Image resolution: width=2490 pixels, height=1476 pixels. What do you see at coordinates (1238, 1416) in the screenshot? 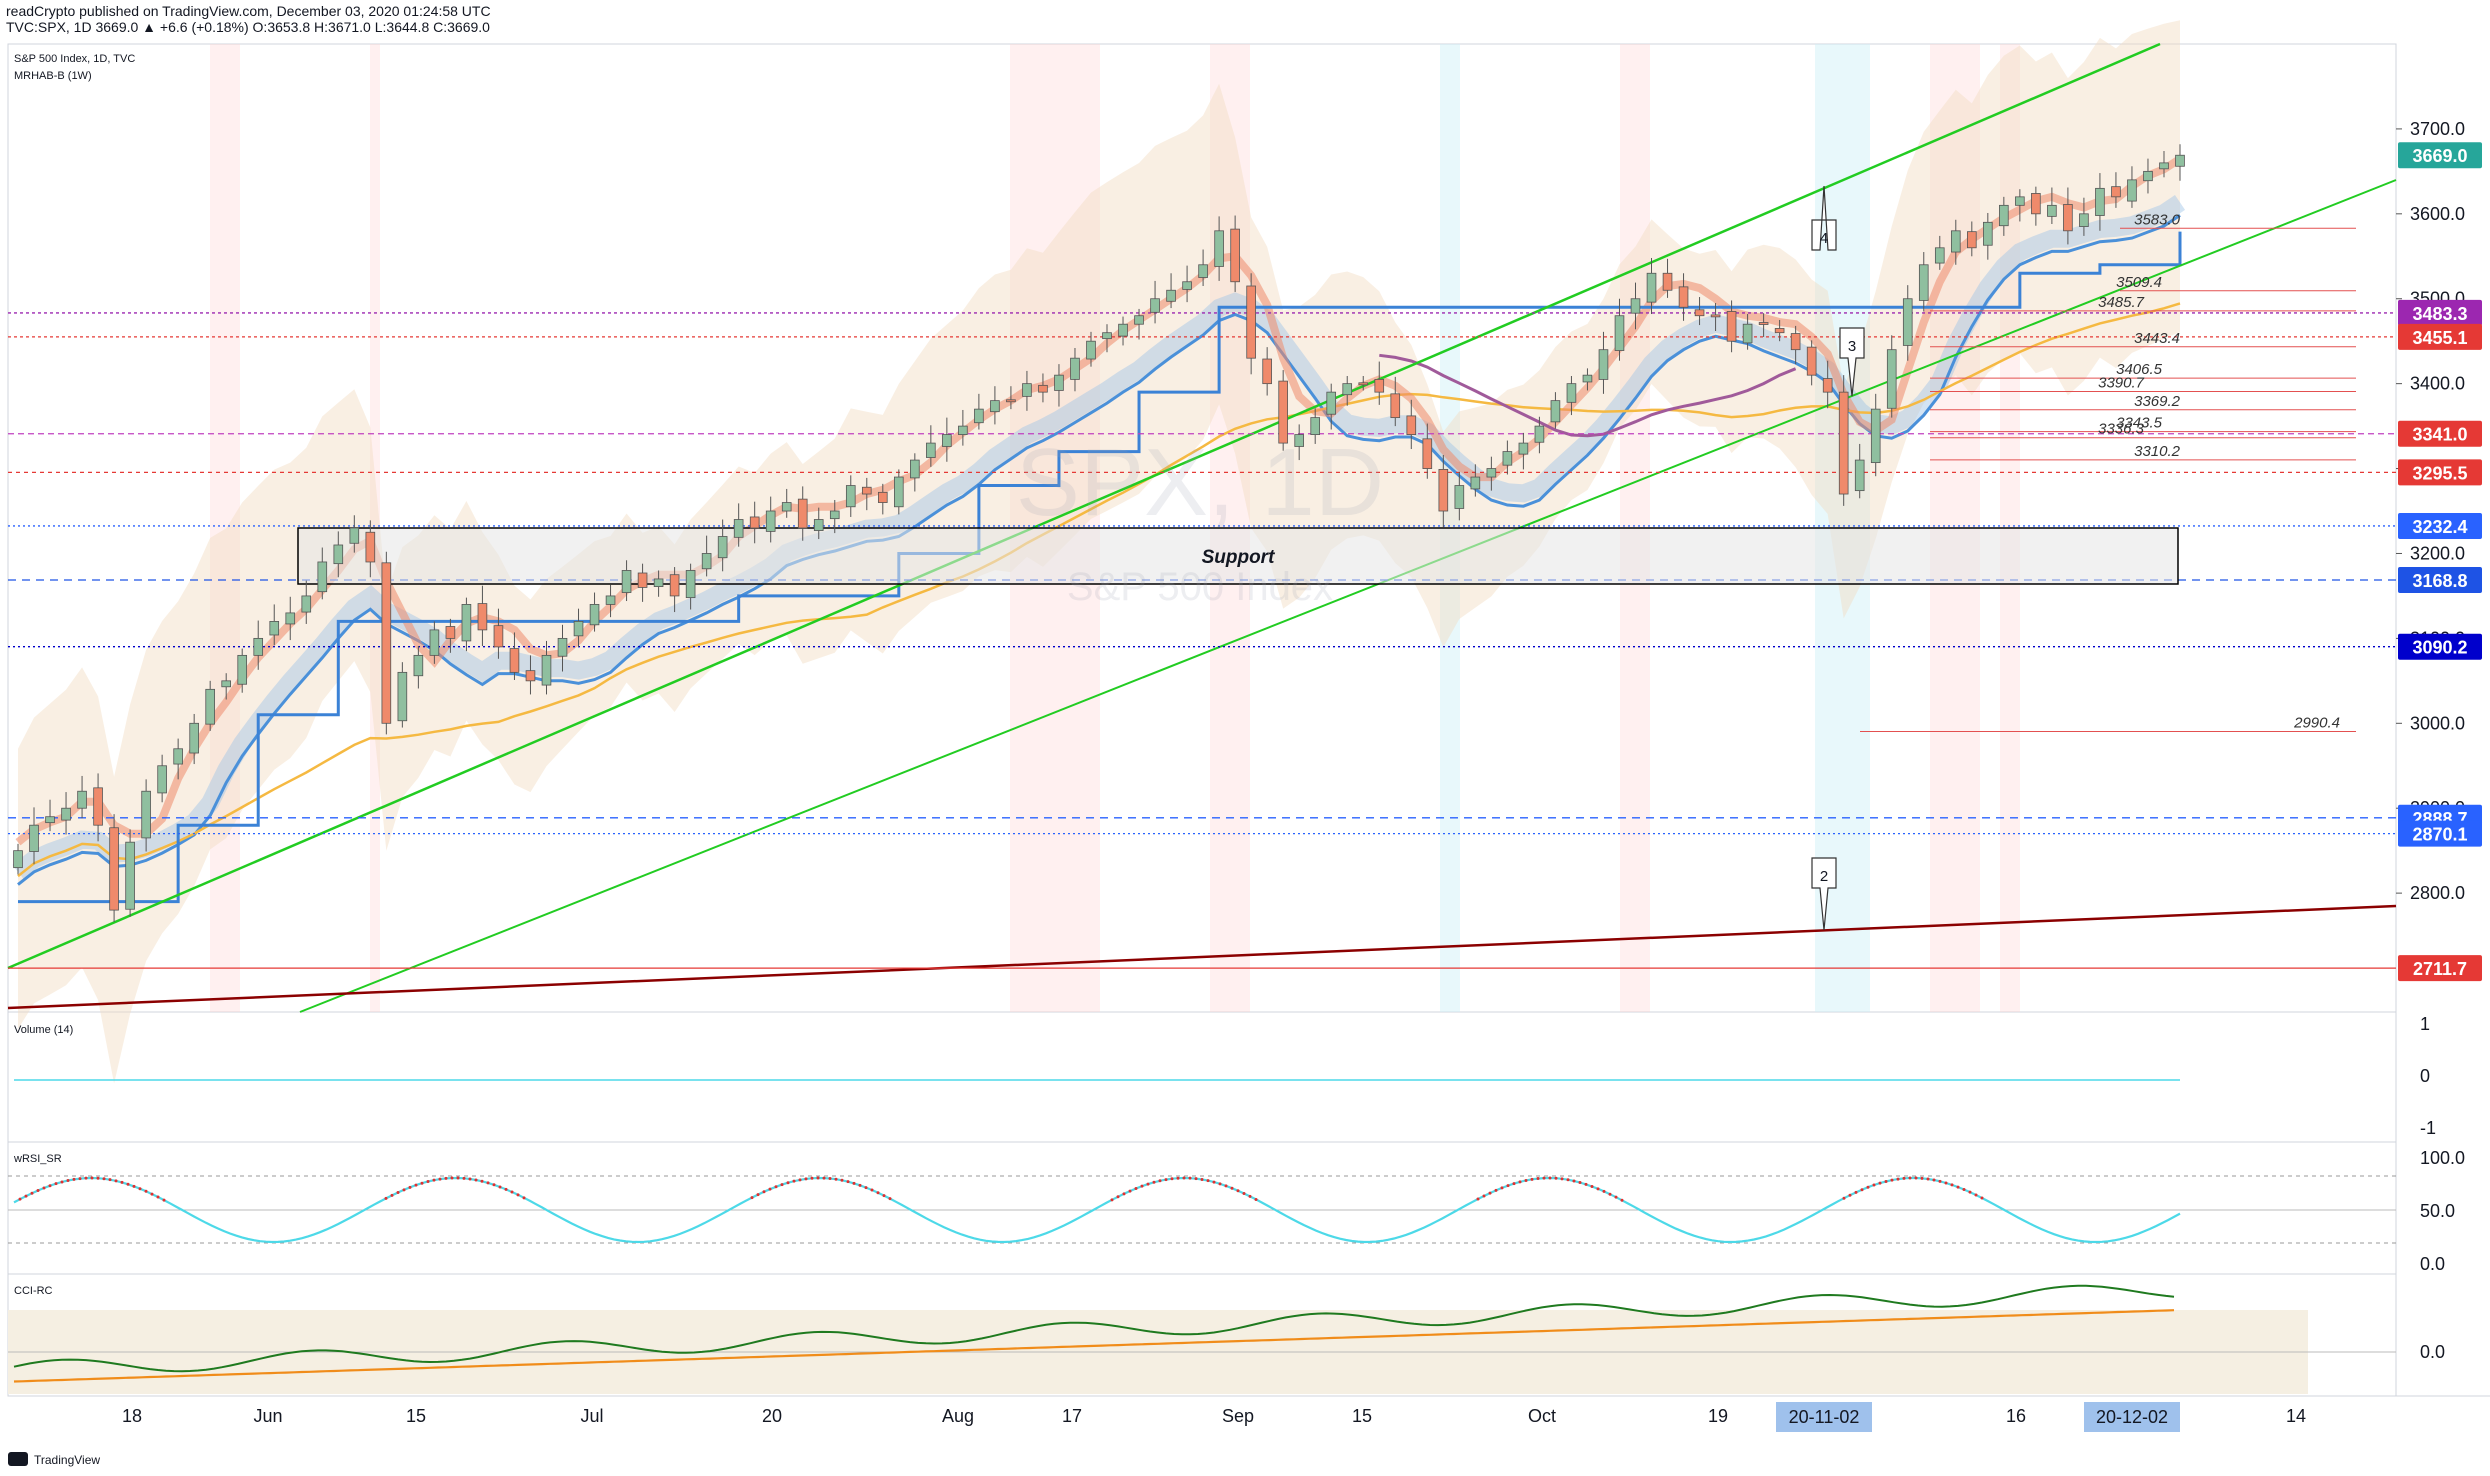
I see `x-tick-label: Sep` at bounding box center [1238, 1416].